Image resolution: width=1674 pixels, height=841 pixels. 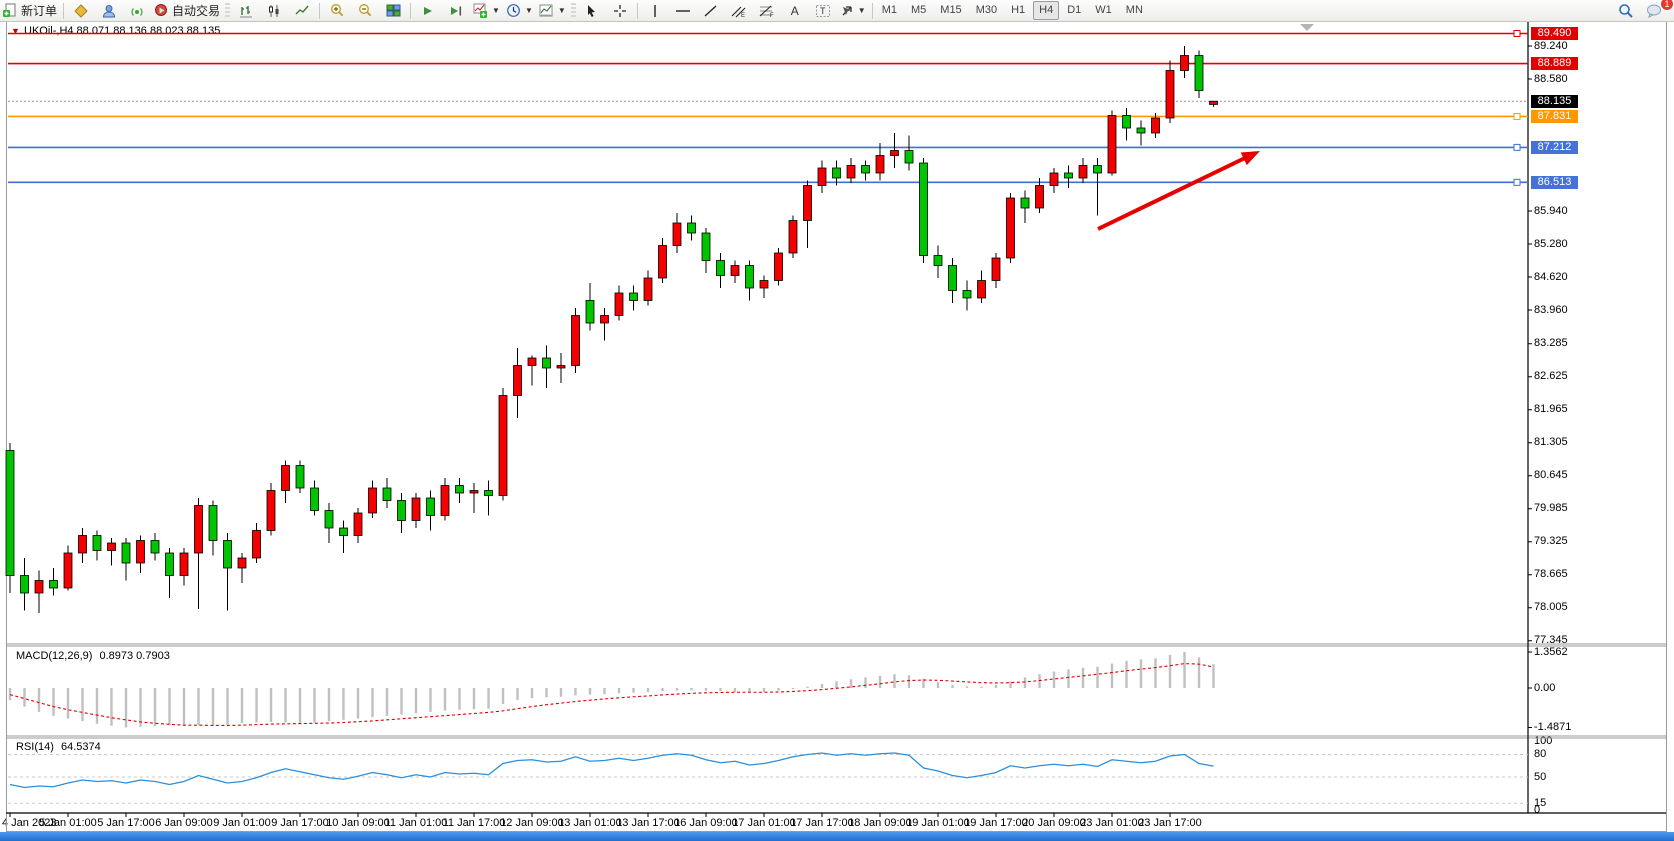 I want to click on indicators-button: ▼, so click(x=486, y=10).